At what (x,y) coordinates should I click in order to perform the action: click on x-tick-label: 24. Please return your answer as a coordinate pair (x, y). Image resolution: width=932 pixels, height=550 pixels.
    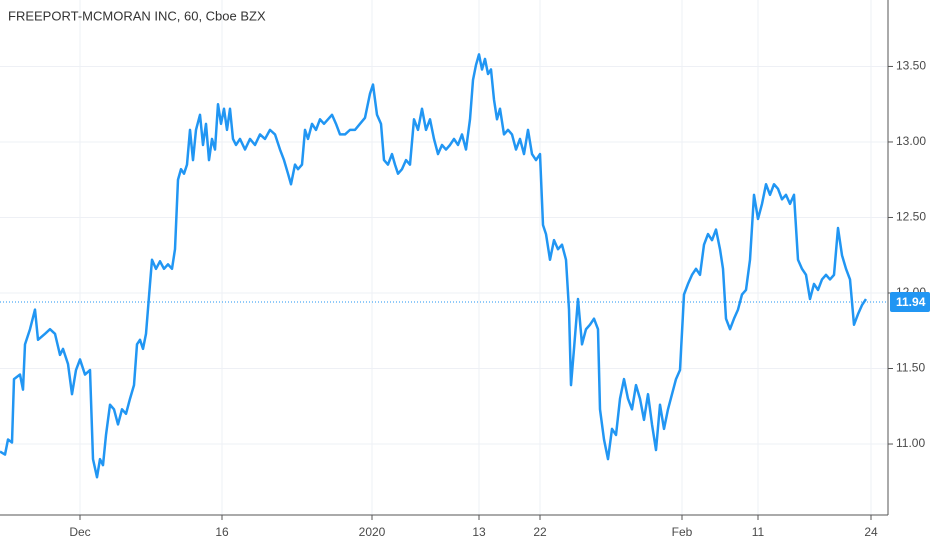
    Looking at the image, I should click on (871, 532).